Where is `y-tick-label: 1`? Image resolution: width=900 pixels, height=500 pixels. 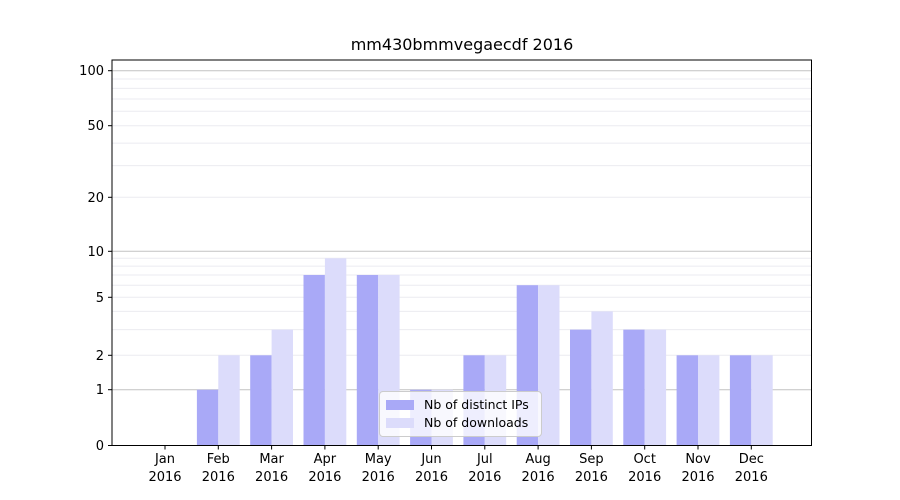
y-tick-label: 1 is located at coordinates (100, 390).